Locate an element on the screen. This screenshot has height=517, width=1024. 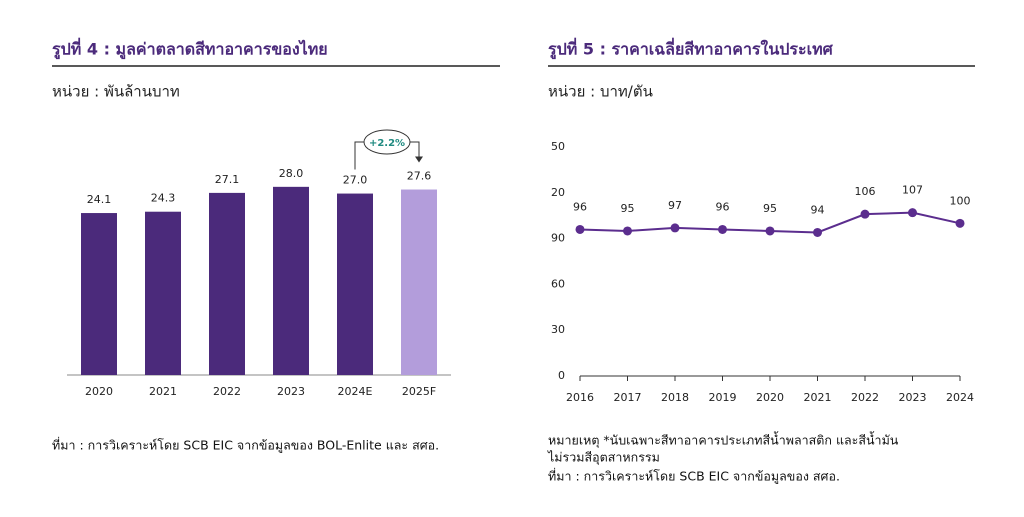
x-tick-label: 2024 is located at coordinates (960, 397).